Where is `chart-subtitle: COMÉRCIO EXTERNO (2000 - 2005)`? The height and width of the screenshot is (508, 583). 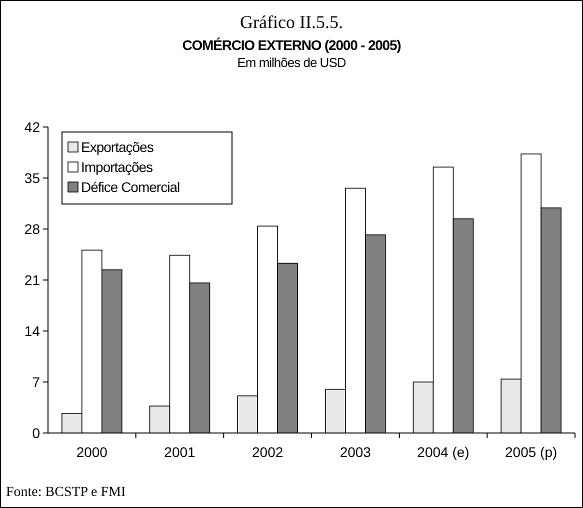
chart-subtitle: COMÉRCIO EXTERNO (2000 - 2005) is located at coordinates (291, 45).